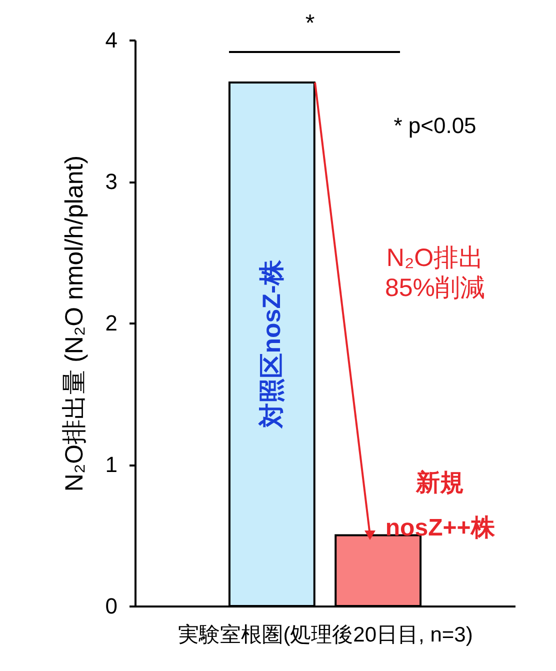  I want to click on y-tick-label: 3, so click(111, 181).